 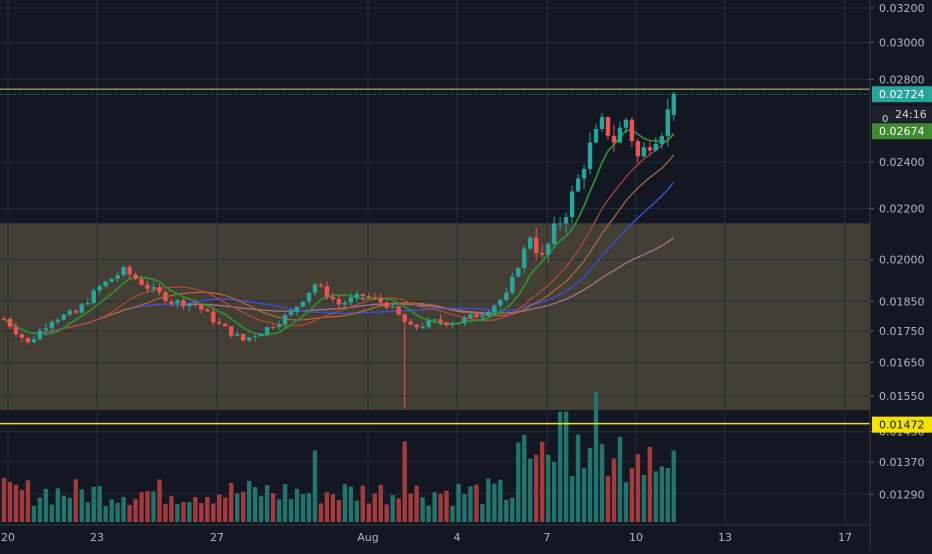 What do you see at coordinates (725, 537) in the screenshot?
I see `time-label: 13` at bounding box center [725, 537].